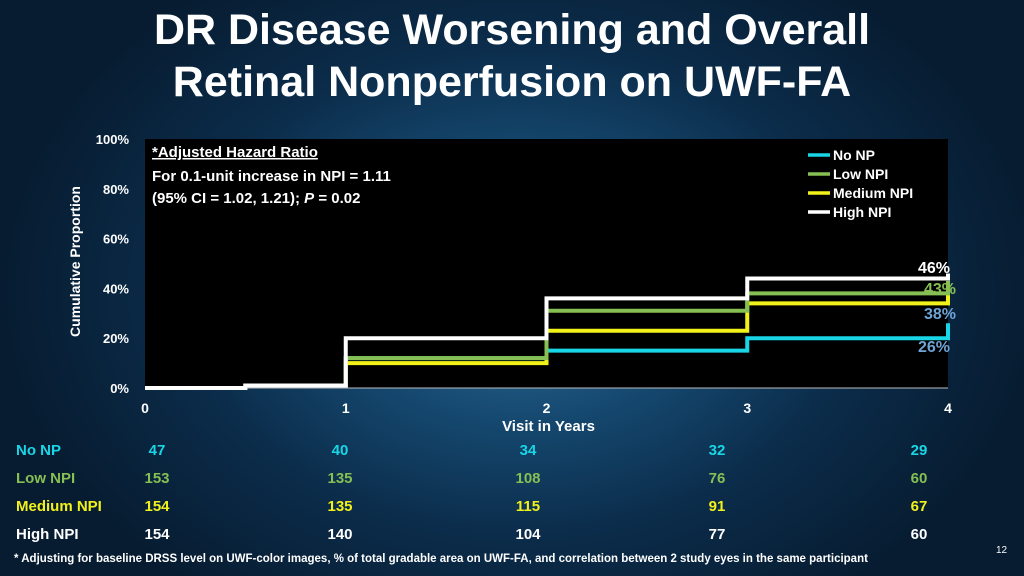  What do you see at coordinates (157, 450) in the screenshot?
I see `risk-row-value: 47` at bounding box center [157, 450].